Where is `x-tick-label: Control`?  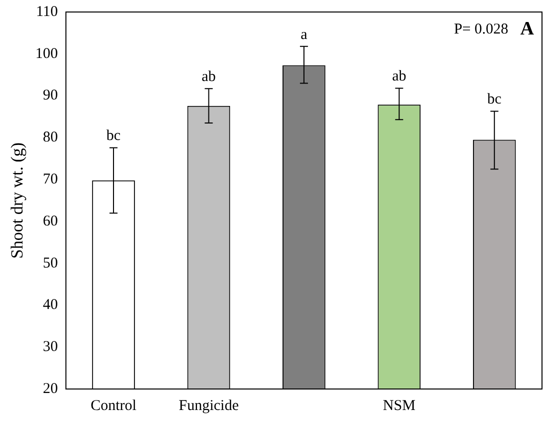 x-tick-label: Control is located at coordinates (113, 406).